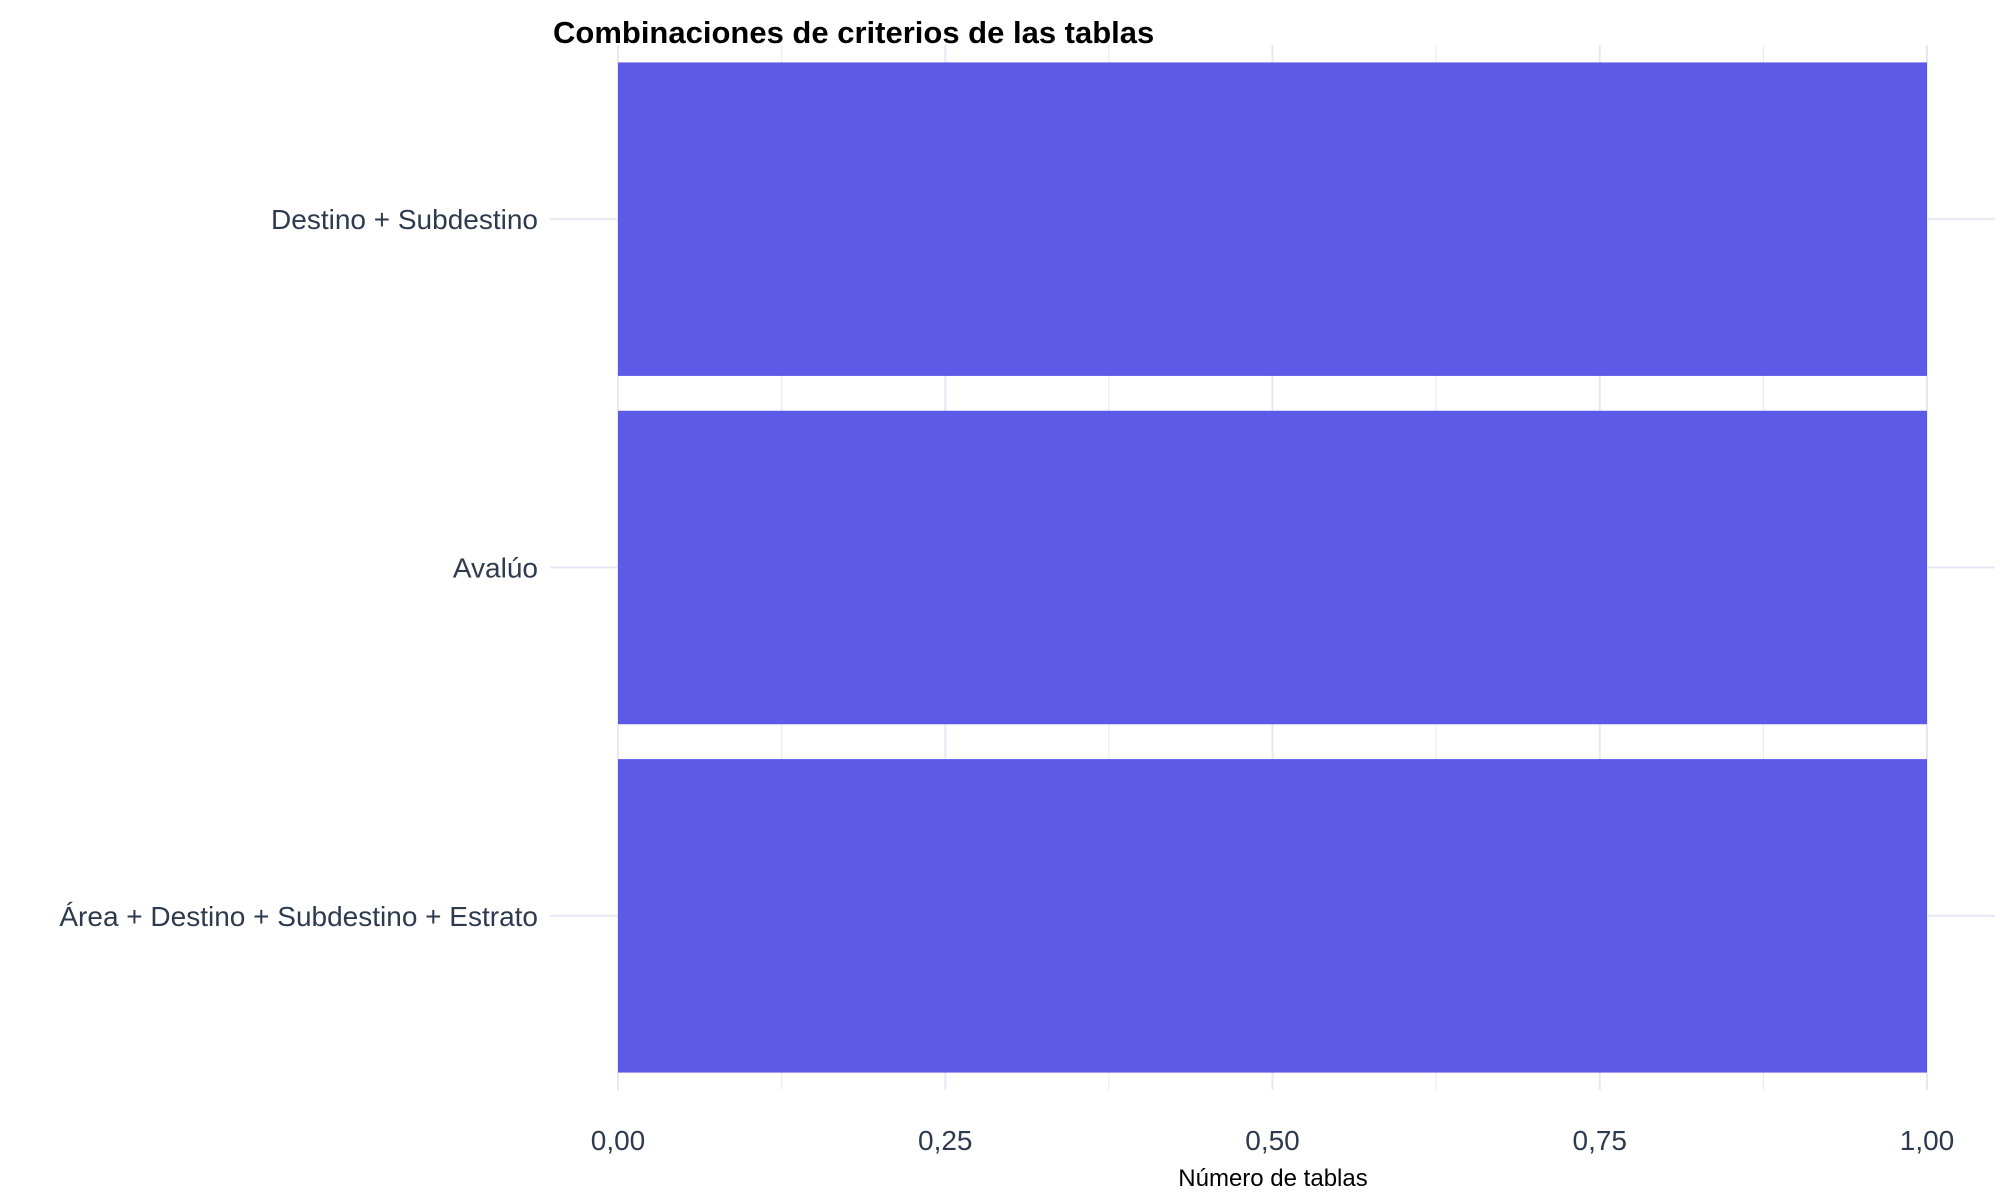 The width and height of the screenshot is (2000, 1200). What do you see at coordinates (1600, 1140) in the screenshot?
I see `x-tick-label: 0,75` at bounding box center [1600, 1140].